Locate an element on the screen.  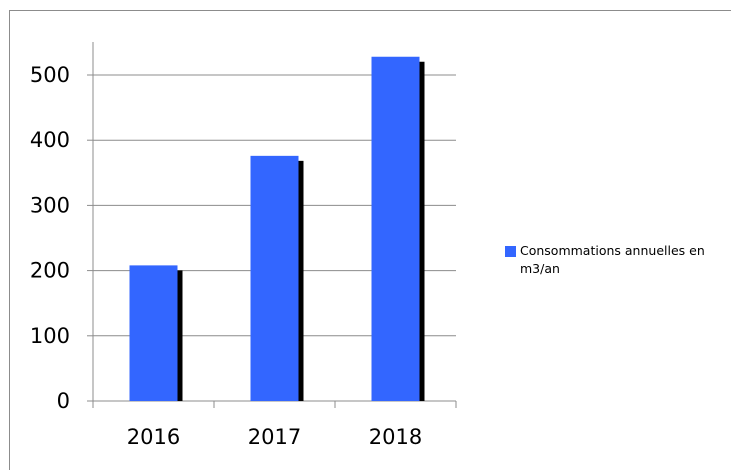
y-tick-labels: 0 100 200 300 400 500 is located at coordinates (50, 238).